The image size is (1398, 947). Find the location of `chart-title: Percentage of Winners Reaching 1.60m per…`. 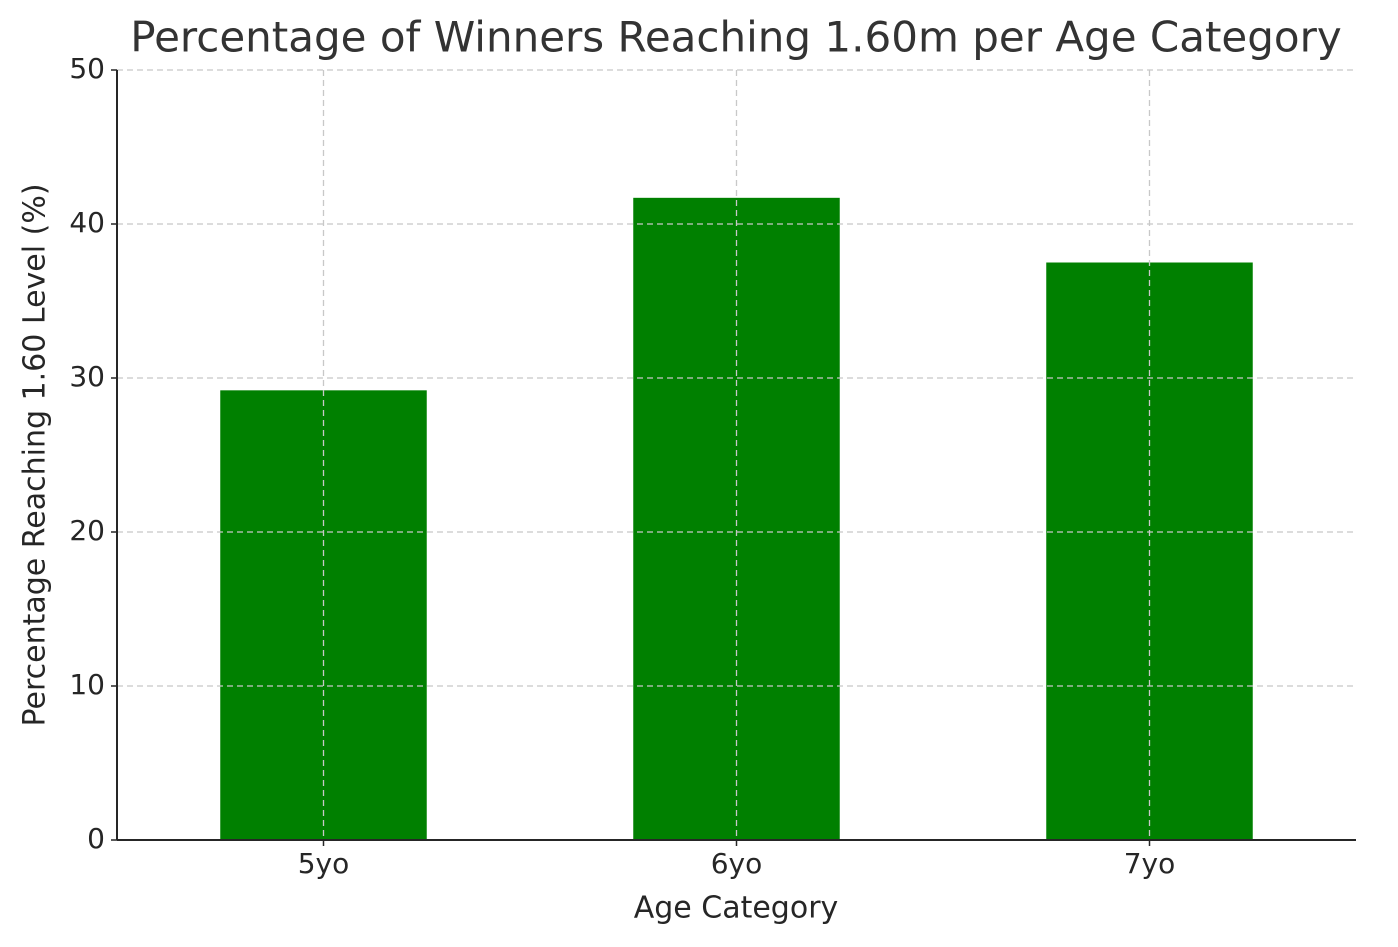

chart-title: Percentage of Winners Reaching 1.60m per… is located at coordinates (736, 37).